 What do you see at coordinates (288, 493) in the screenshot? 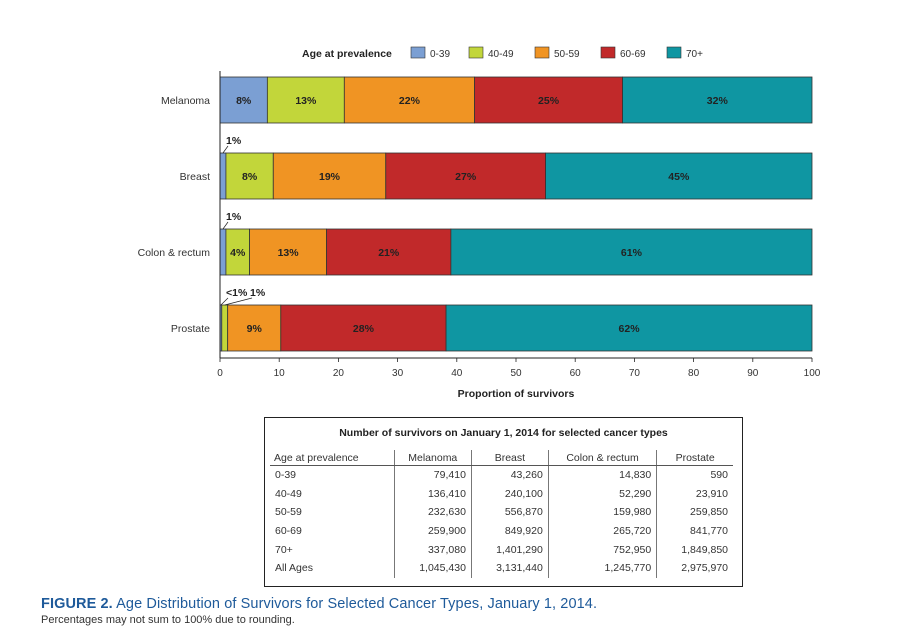
I see `table-row-label: 40-49` at bounding box center [288, 493].